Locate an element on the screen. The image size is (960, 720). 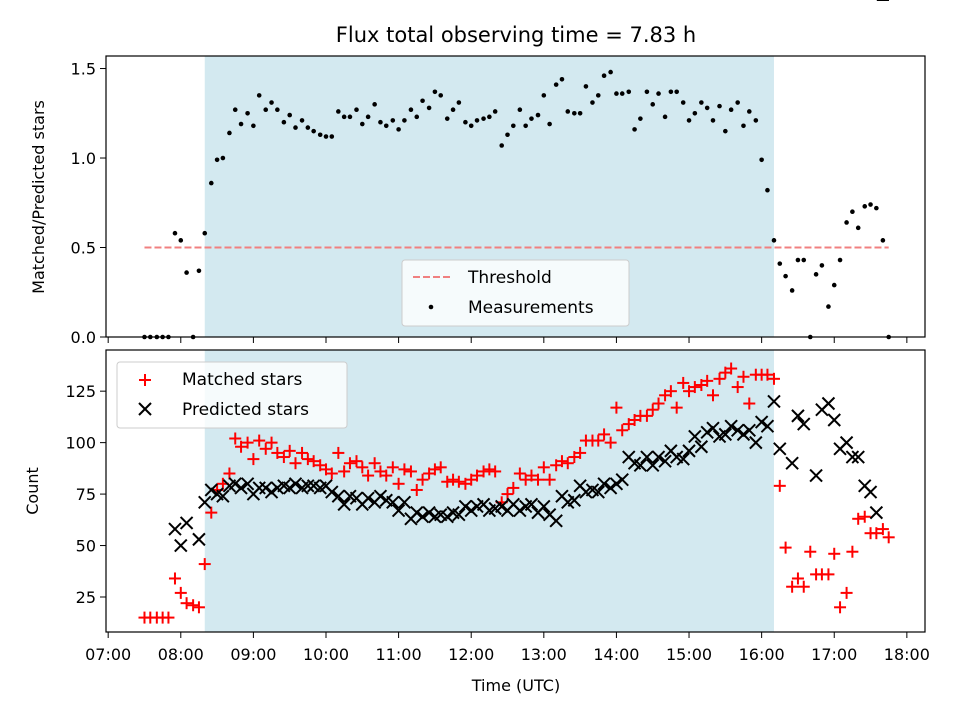
bottom-legend: Matched stars Predicted stars is located at coordinates (232, 395).